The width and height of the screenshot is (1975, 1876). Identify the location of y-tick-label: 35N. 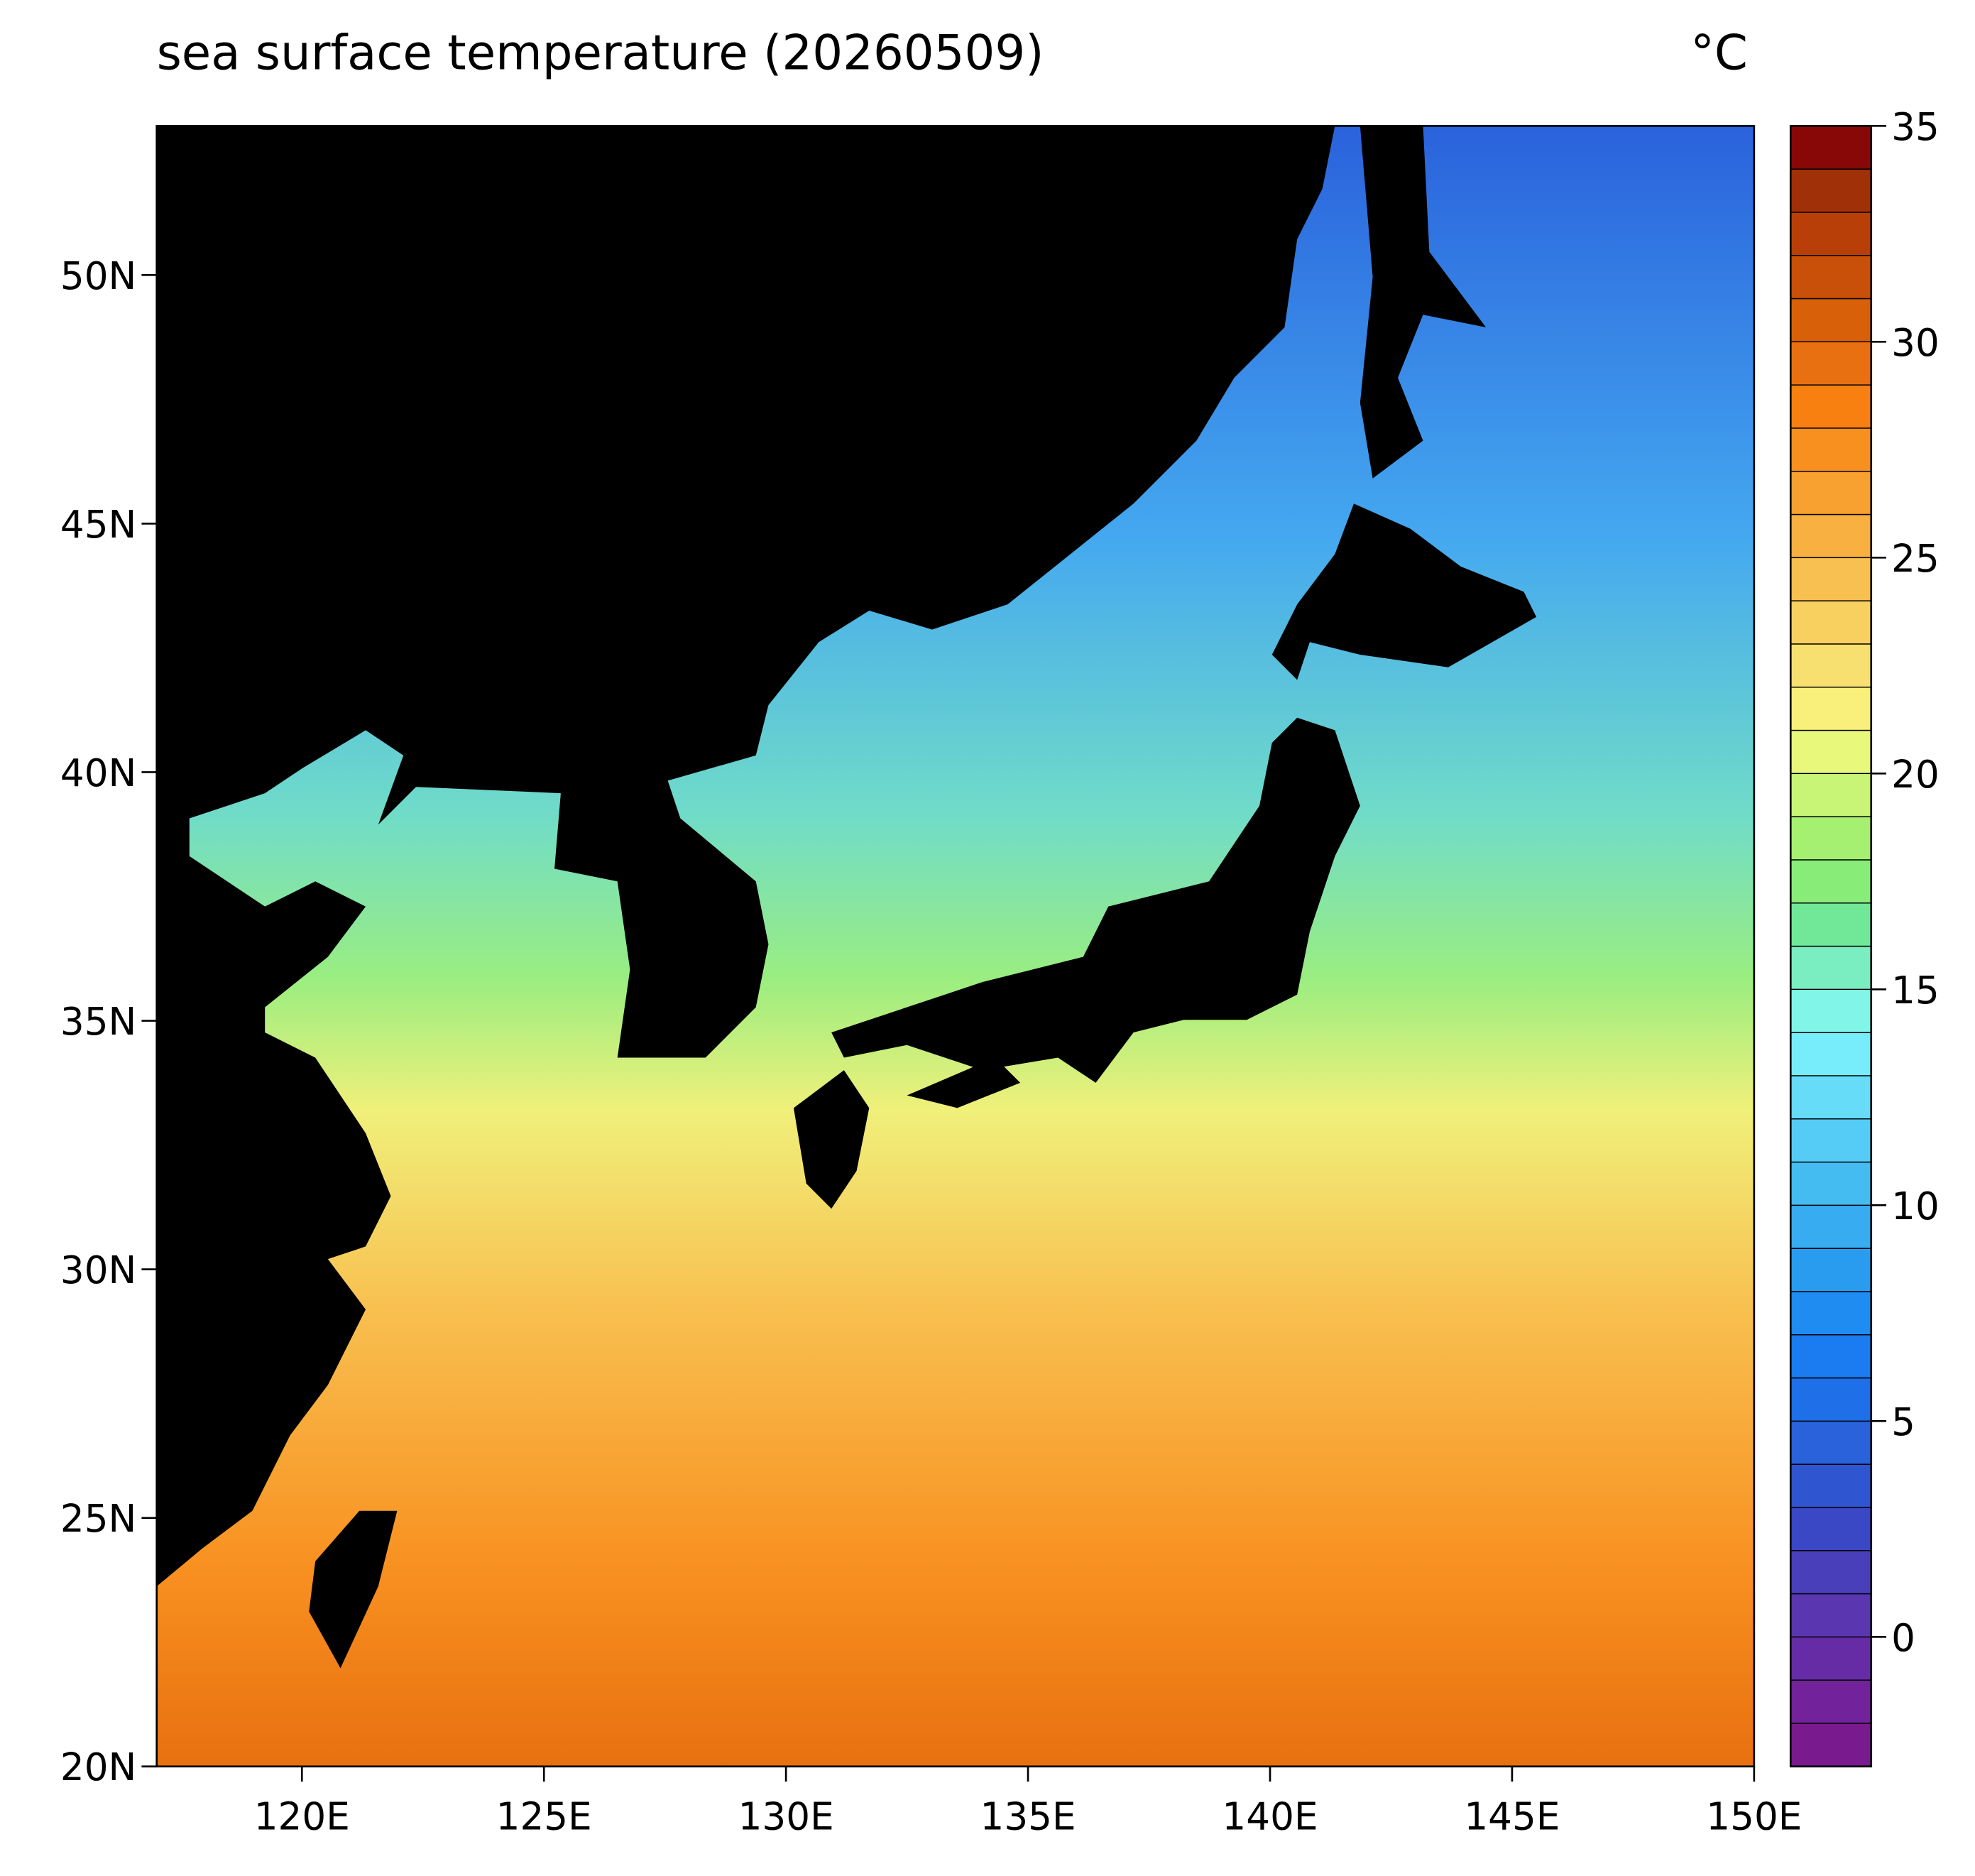
(98, 1022).